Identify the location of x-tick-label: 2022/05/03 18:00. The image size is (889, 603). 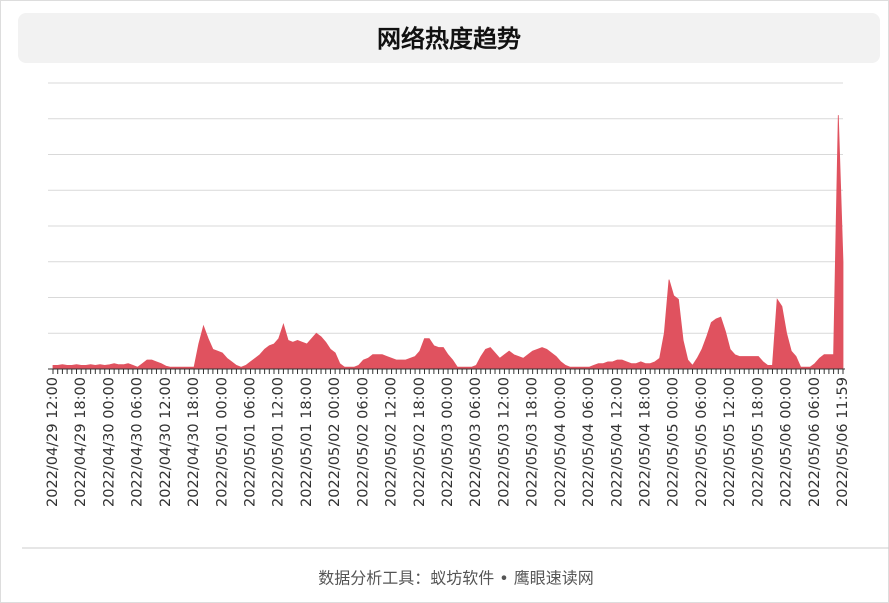
(533, 442).